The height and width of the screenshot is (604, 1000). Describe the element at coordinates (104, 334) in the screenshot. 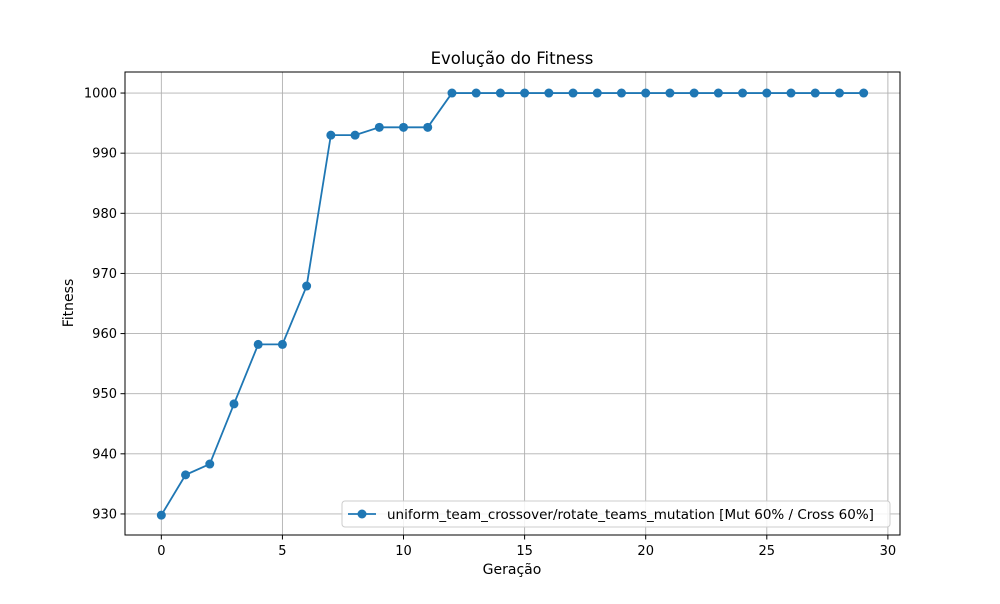

I see `y-tick-label-3: 960` at that location.